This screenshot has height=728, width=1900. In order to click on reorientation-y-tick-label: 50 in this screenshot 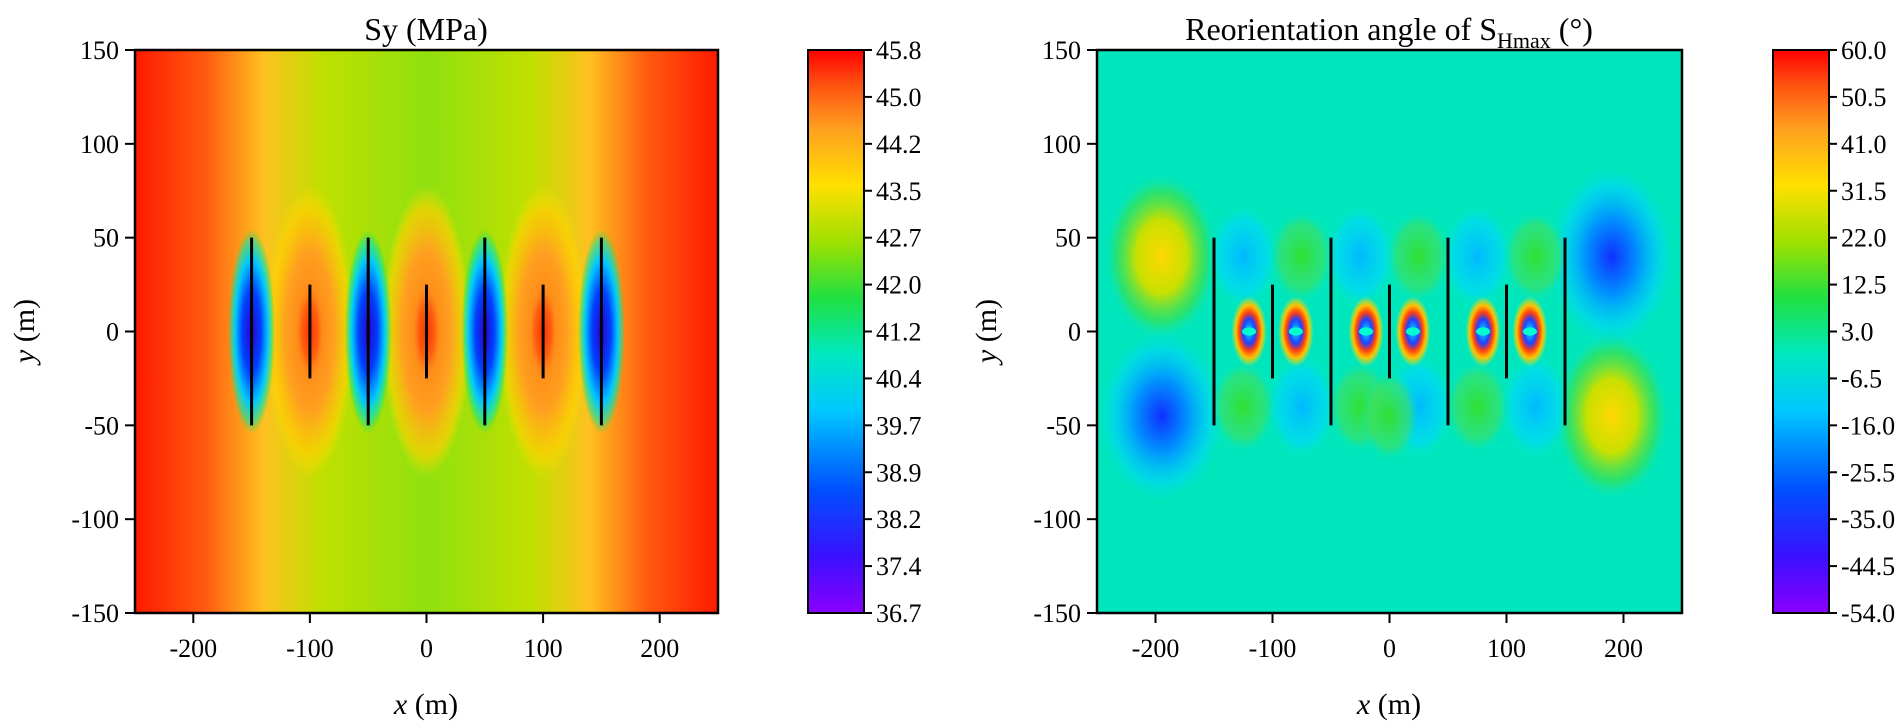, I will do `click(1068, 238)`.